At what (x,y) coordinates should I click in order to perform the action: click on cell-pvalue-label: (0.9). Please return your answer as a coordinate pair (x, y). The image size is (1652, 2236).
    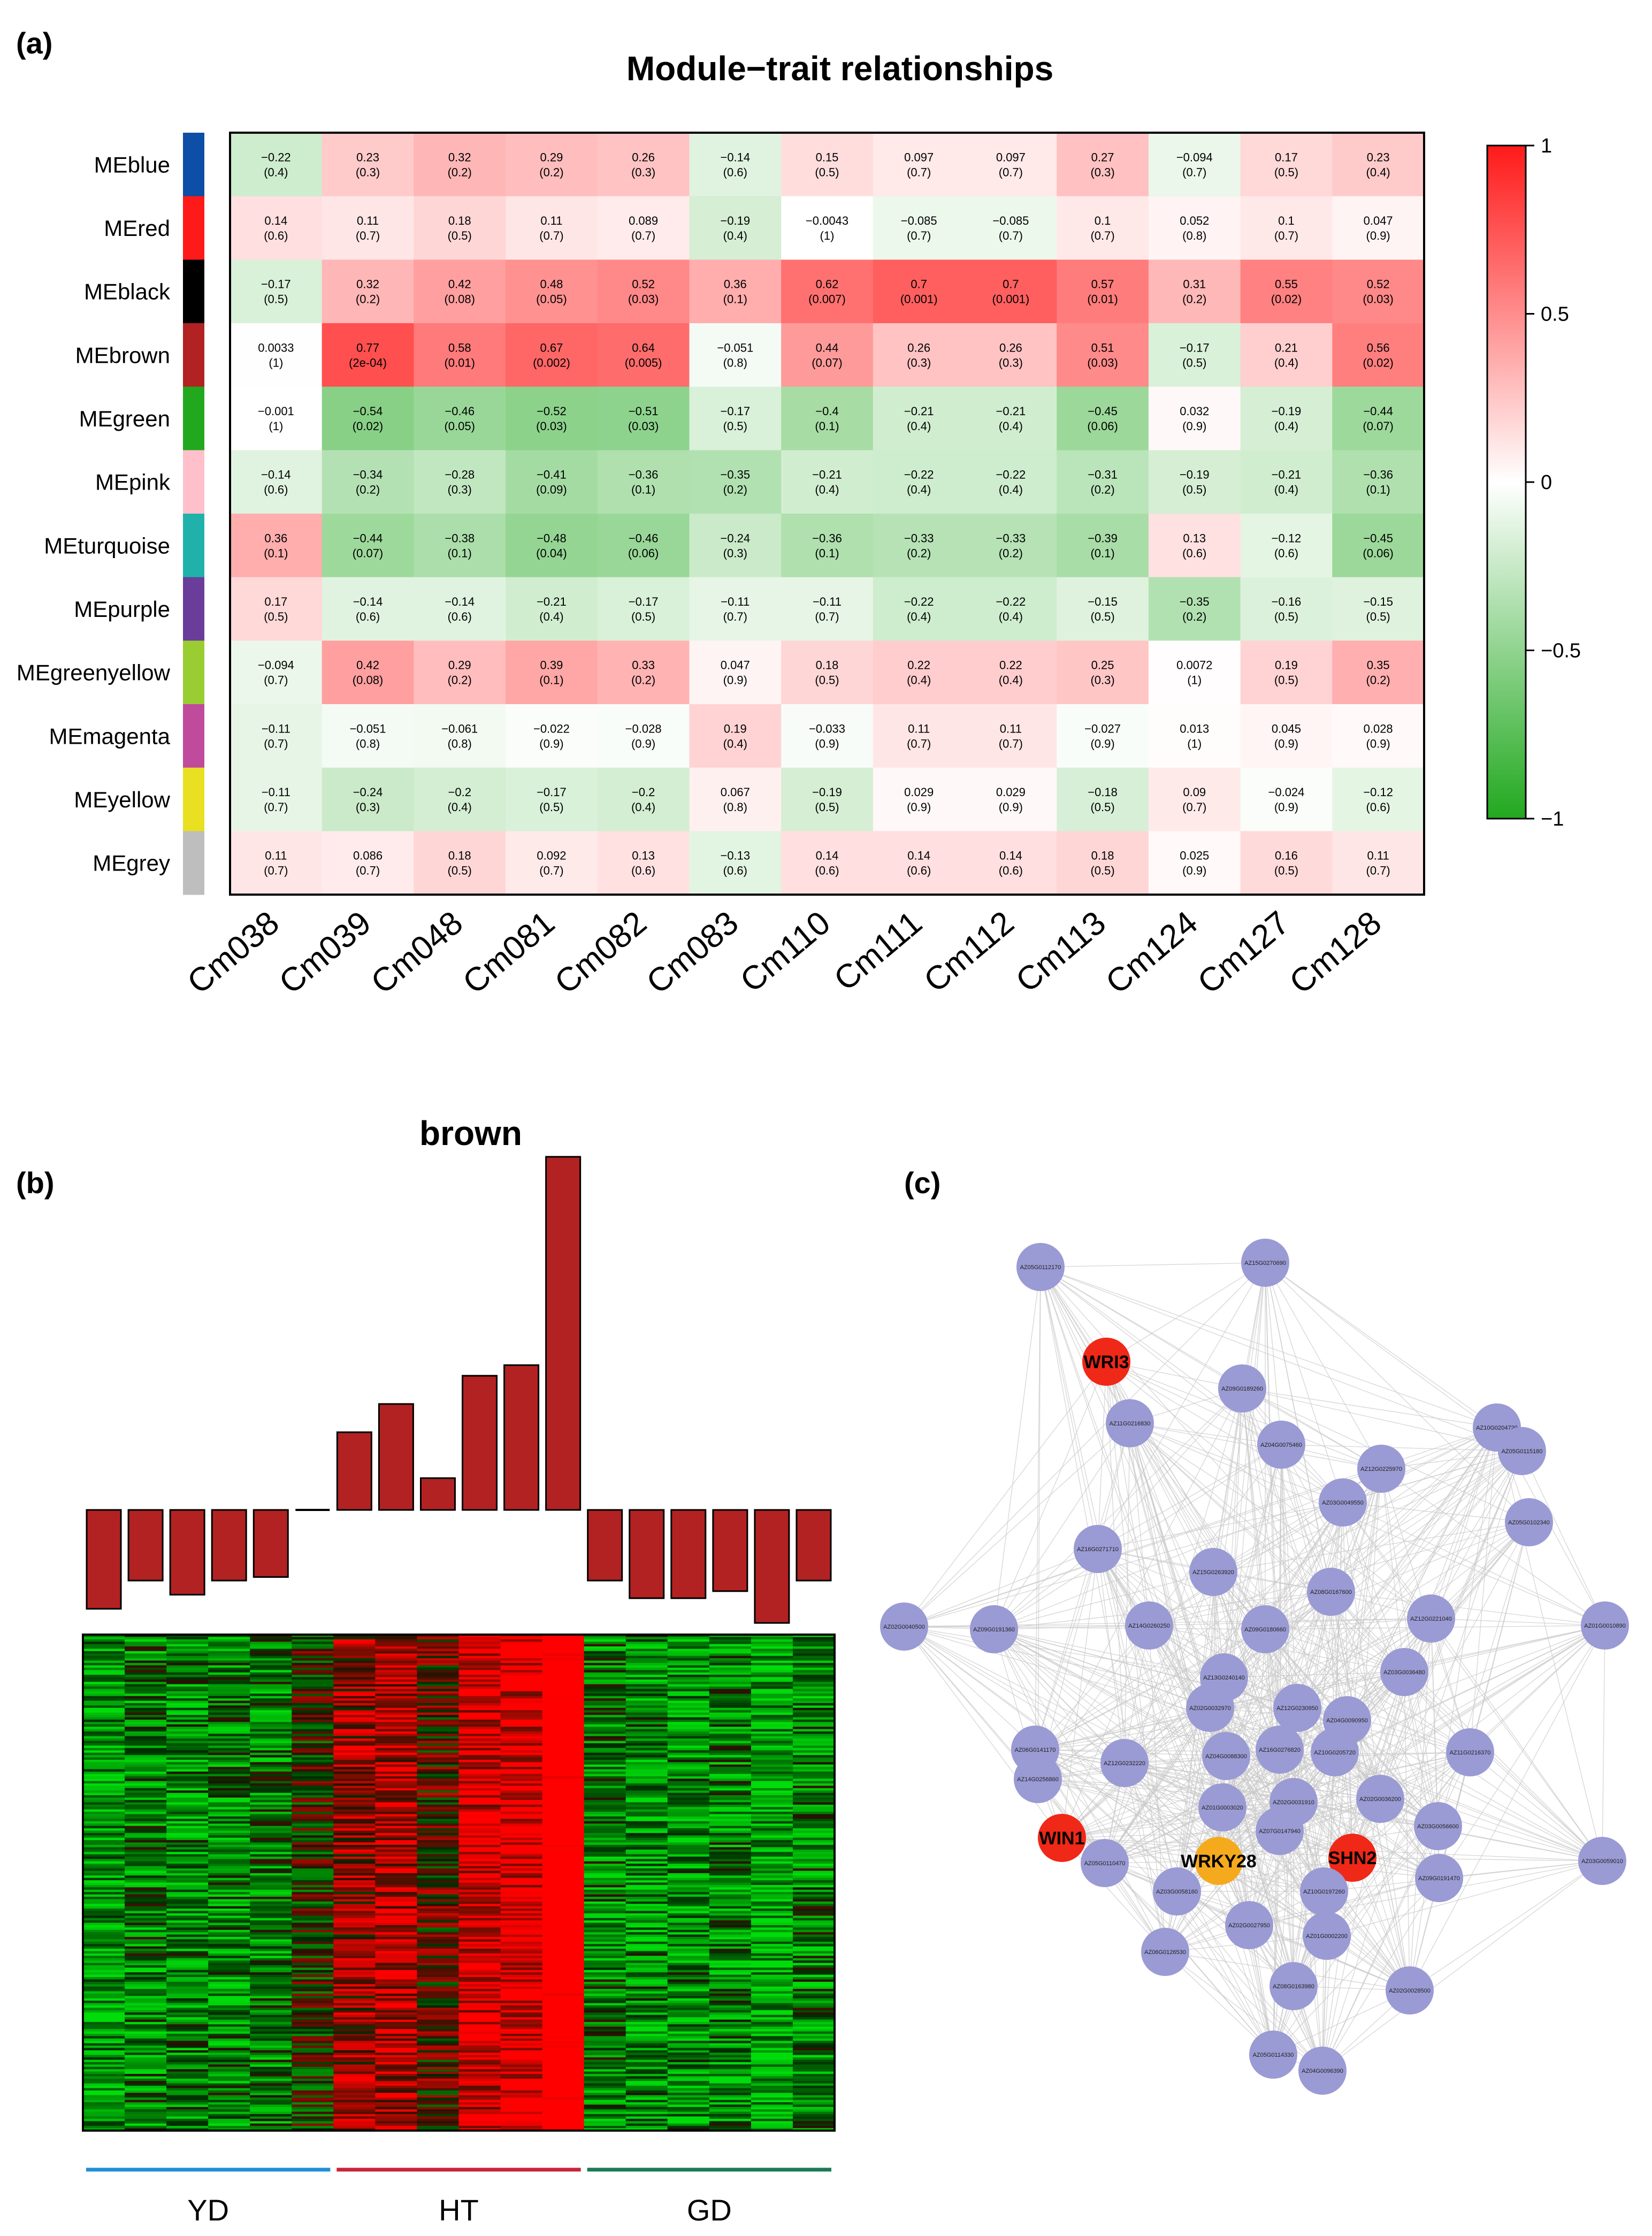
    Looking at the image, I should click on (643, 744).